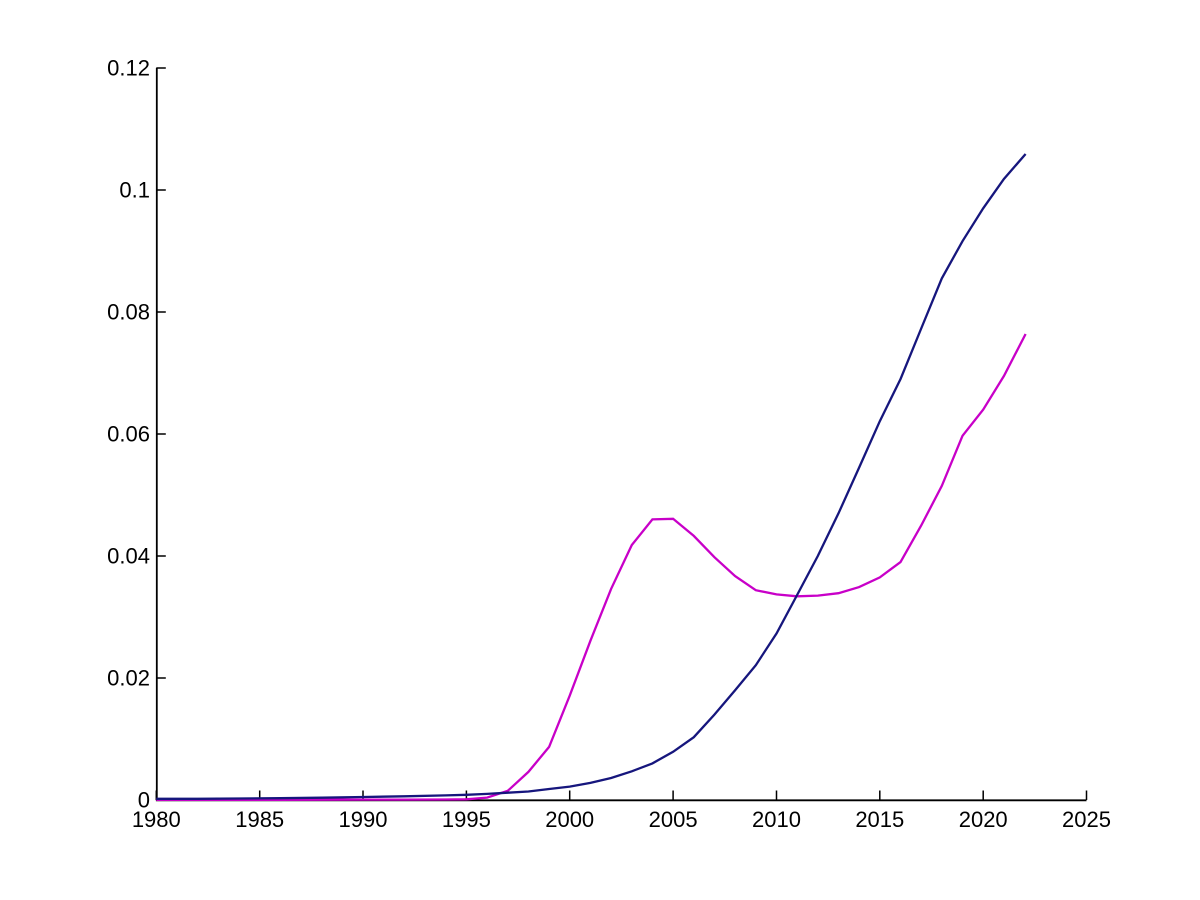  Describe the element at coordinates (128, 68) in the screenshot. I see `svg-text: 0.12` at that location.